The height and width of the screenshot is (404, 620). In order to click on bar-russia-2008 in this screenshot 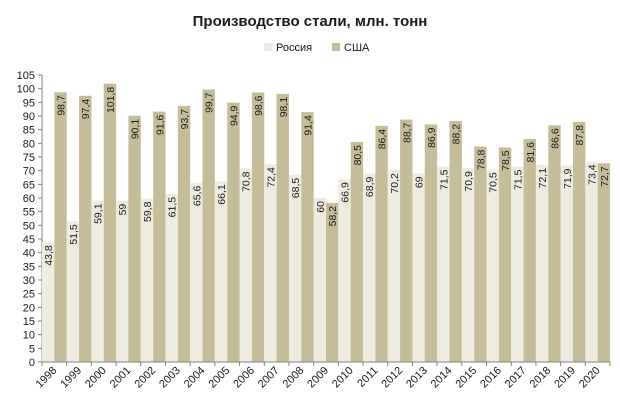, I will do `click(295, 268)`.